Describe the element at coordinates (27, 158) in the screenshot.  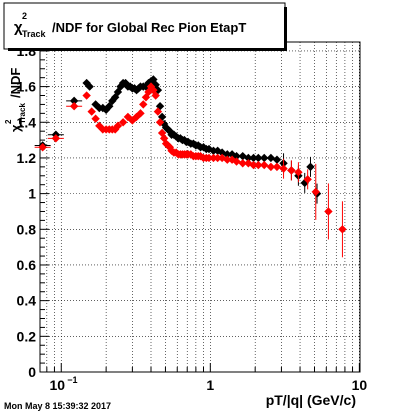
I see `y-tick-label: 1.2` at that location.